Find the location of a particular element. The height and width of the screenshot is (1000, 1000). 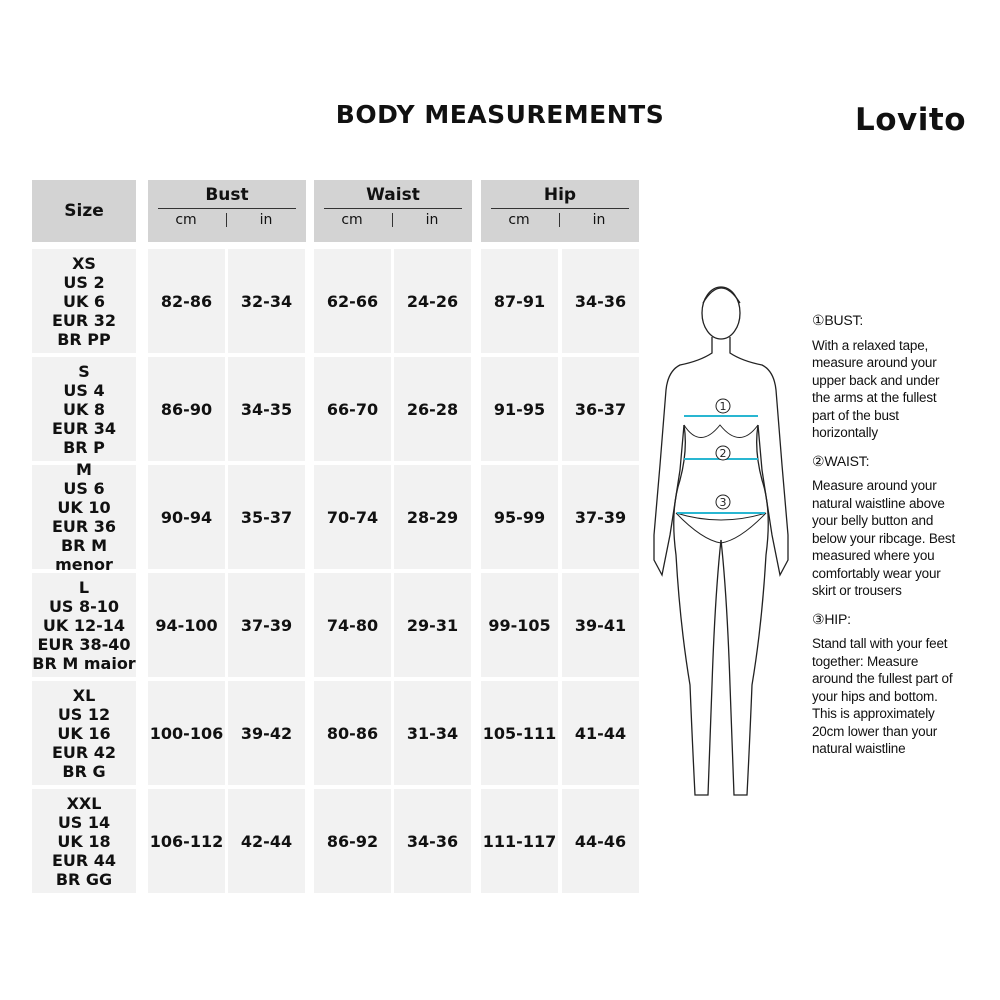

size-label: BR PP is located at coordinates (84, 339).